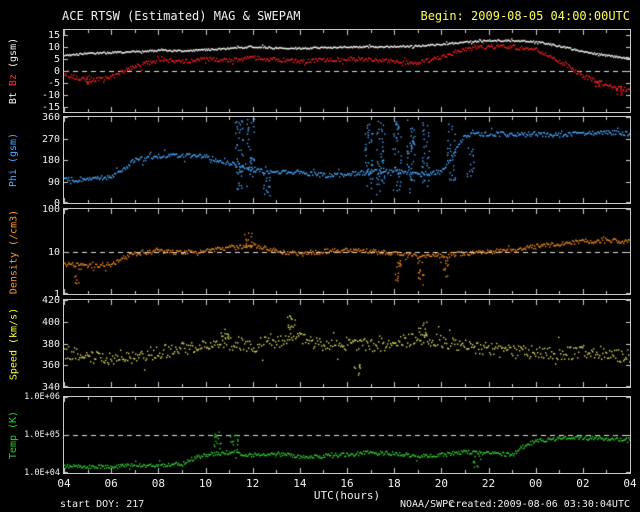 The image size is (640, 512). I want to click on ytick-mag--15: -15, so click(50, 108).